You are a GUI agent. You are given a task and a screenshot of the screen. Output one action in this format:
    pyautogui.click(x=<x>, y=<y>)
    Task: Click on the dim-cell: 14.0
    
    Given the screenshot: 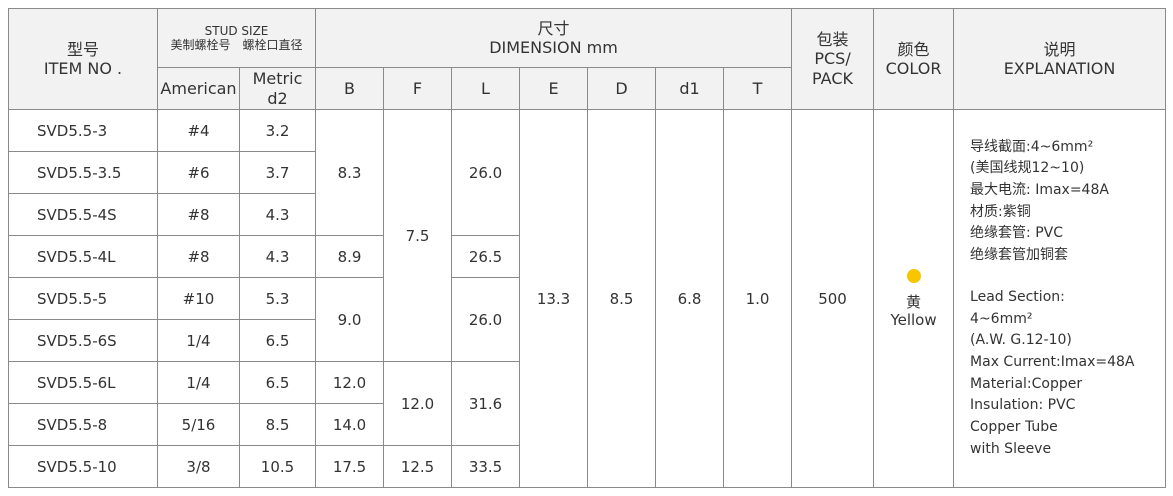 What is the action you would take?
    pyautogui.click(x=350, y=424)
    